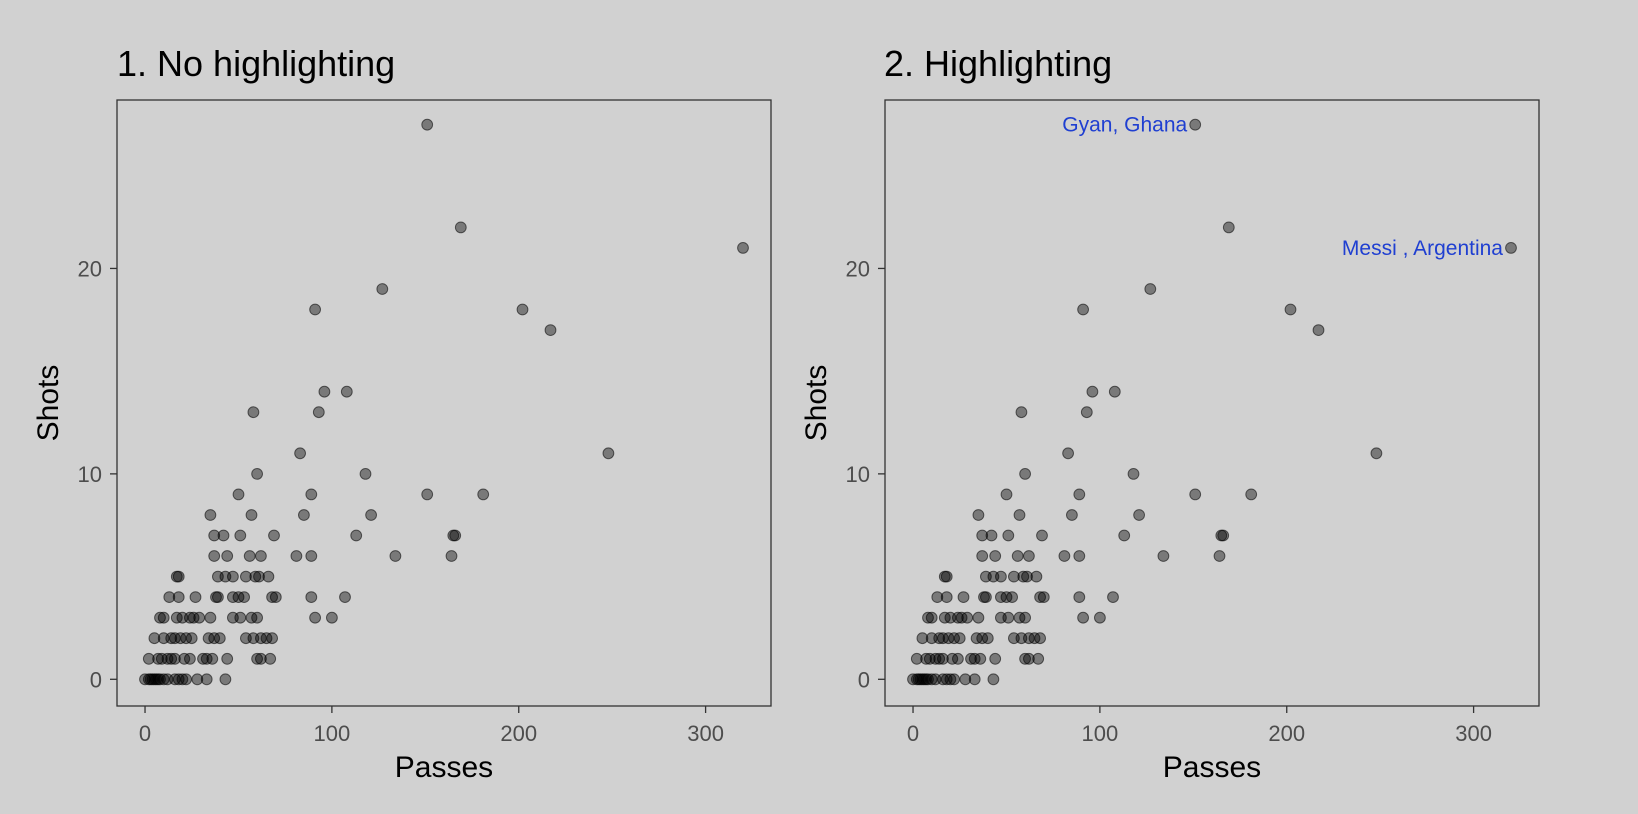  I want to click on x-tick-label: 200, so click(1286, 733).